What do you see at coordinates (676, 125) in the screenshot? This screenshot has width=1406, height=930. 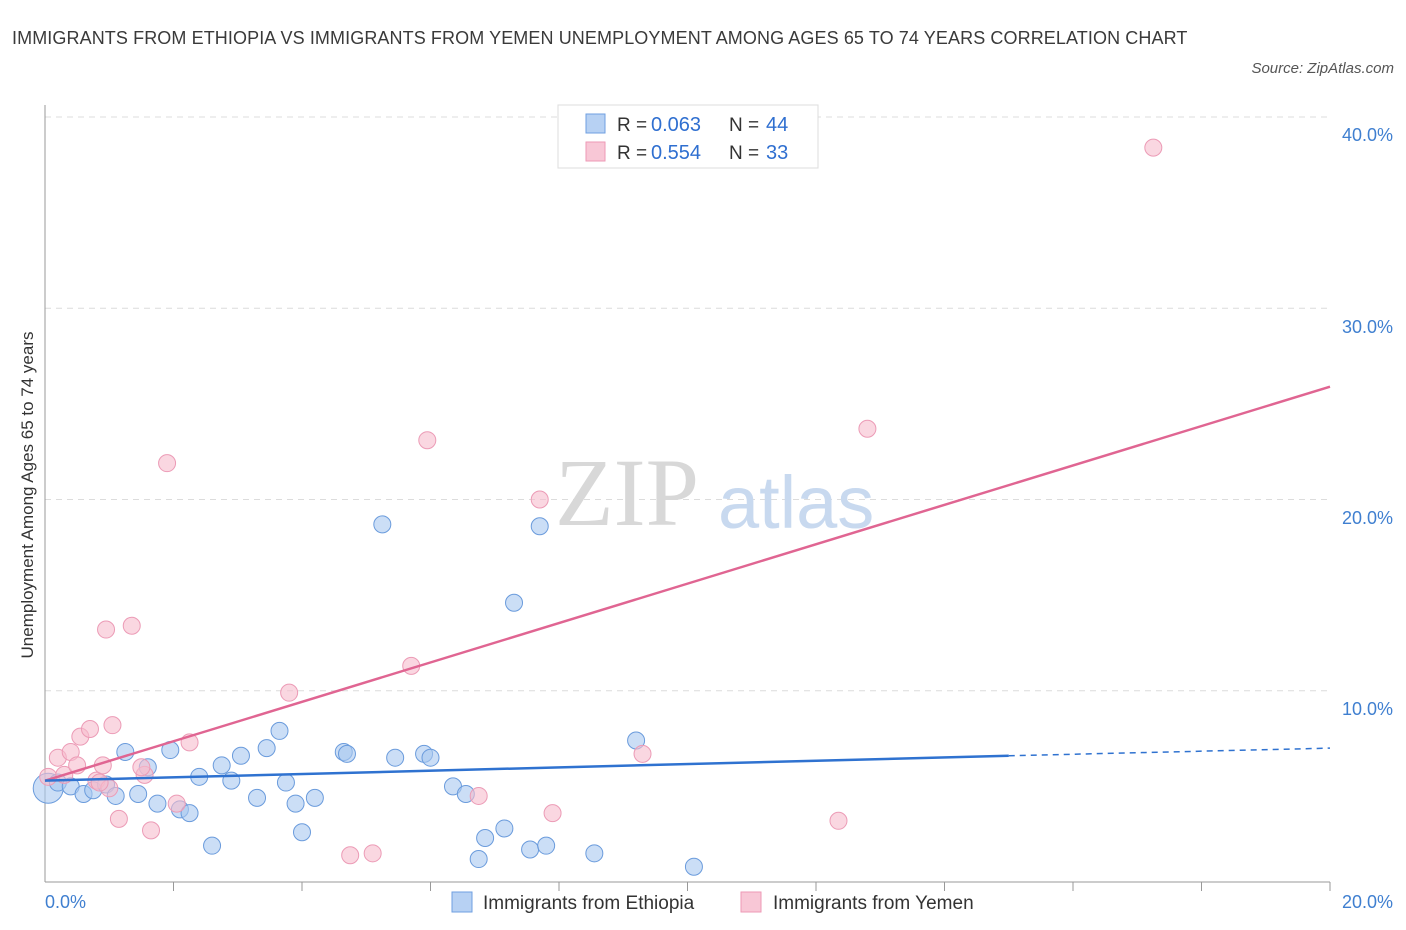 I see `stats-r-value-ethiopia: 0.063` at bounding box center [676, 125].